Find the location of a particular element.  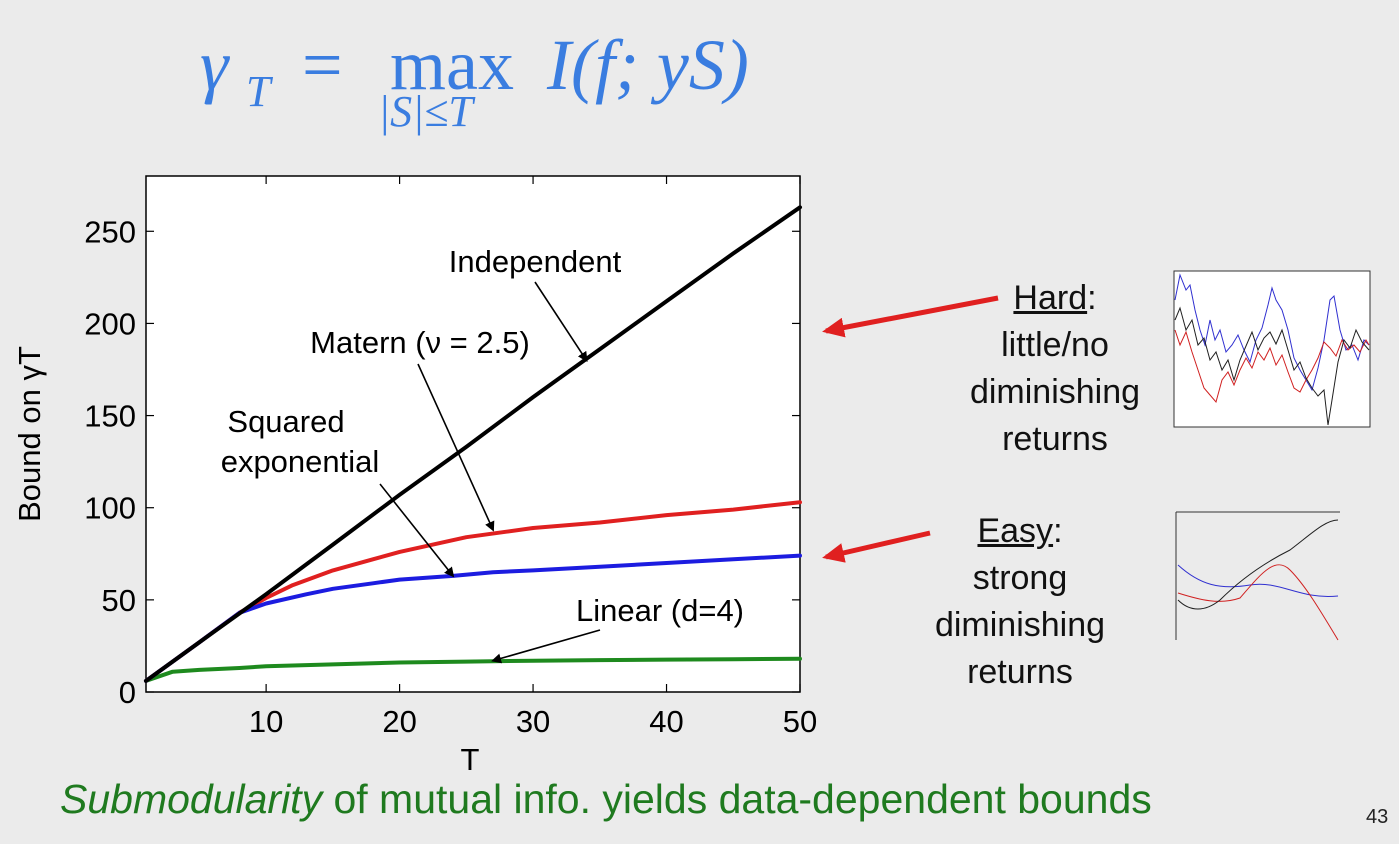

easy-line-2: diminishing is located at coordinates (1020, 625).